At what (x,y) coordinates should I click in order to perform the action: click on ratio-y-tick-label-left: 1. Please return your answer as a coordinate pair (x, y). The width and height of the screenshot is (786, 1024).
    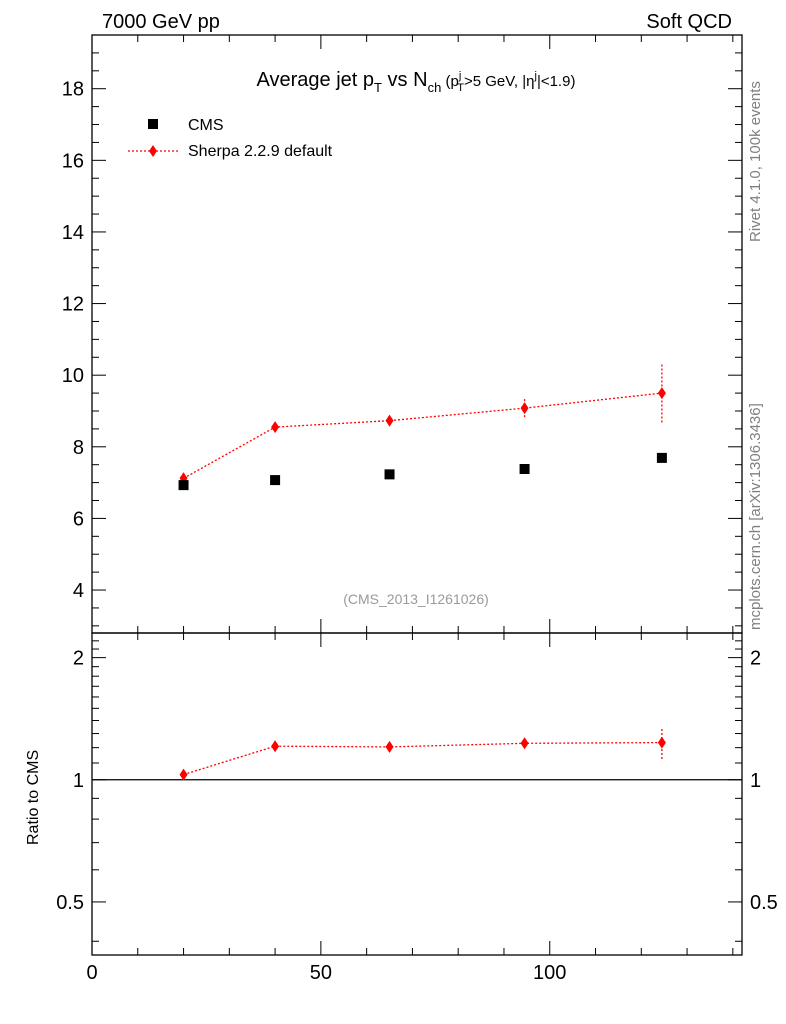
    Looking at the image, I should click on (78, 781).